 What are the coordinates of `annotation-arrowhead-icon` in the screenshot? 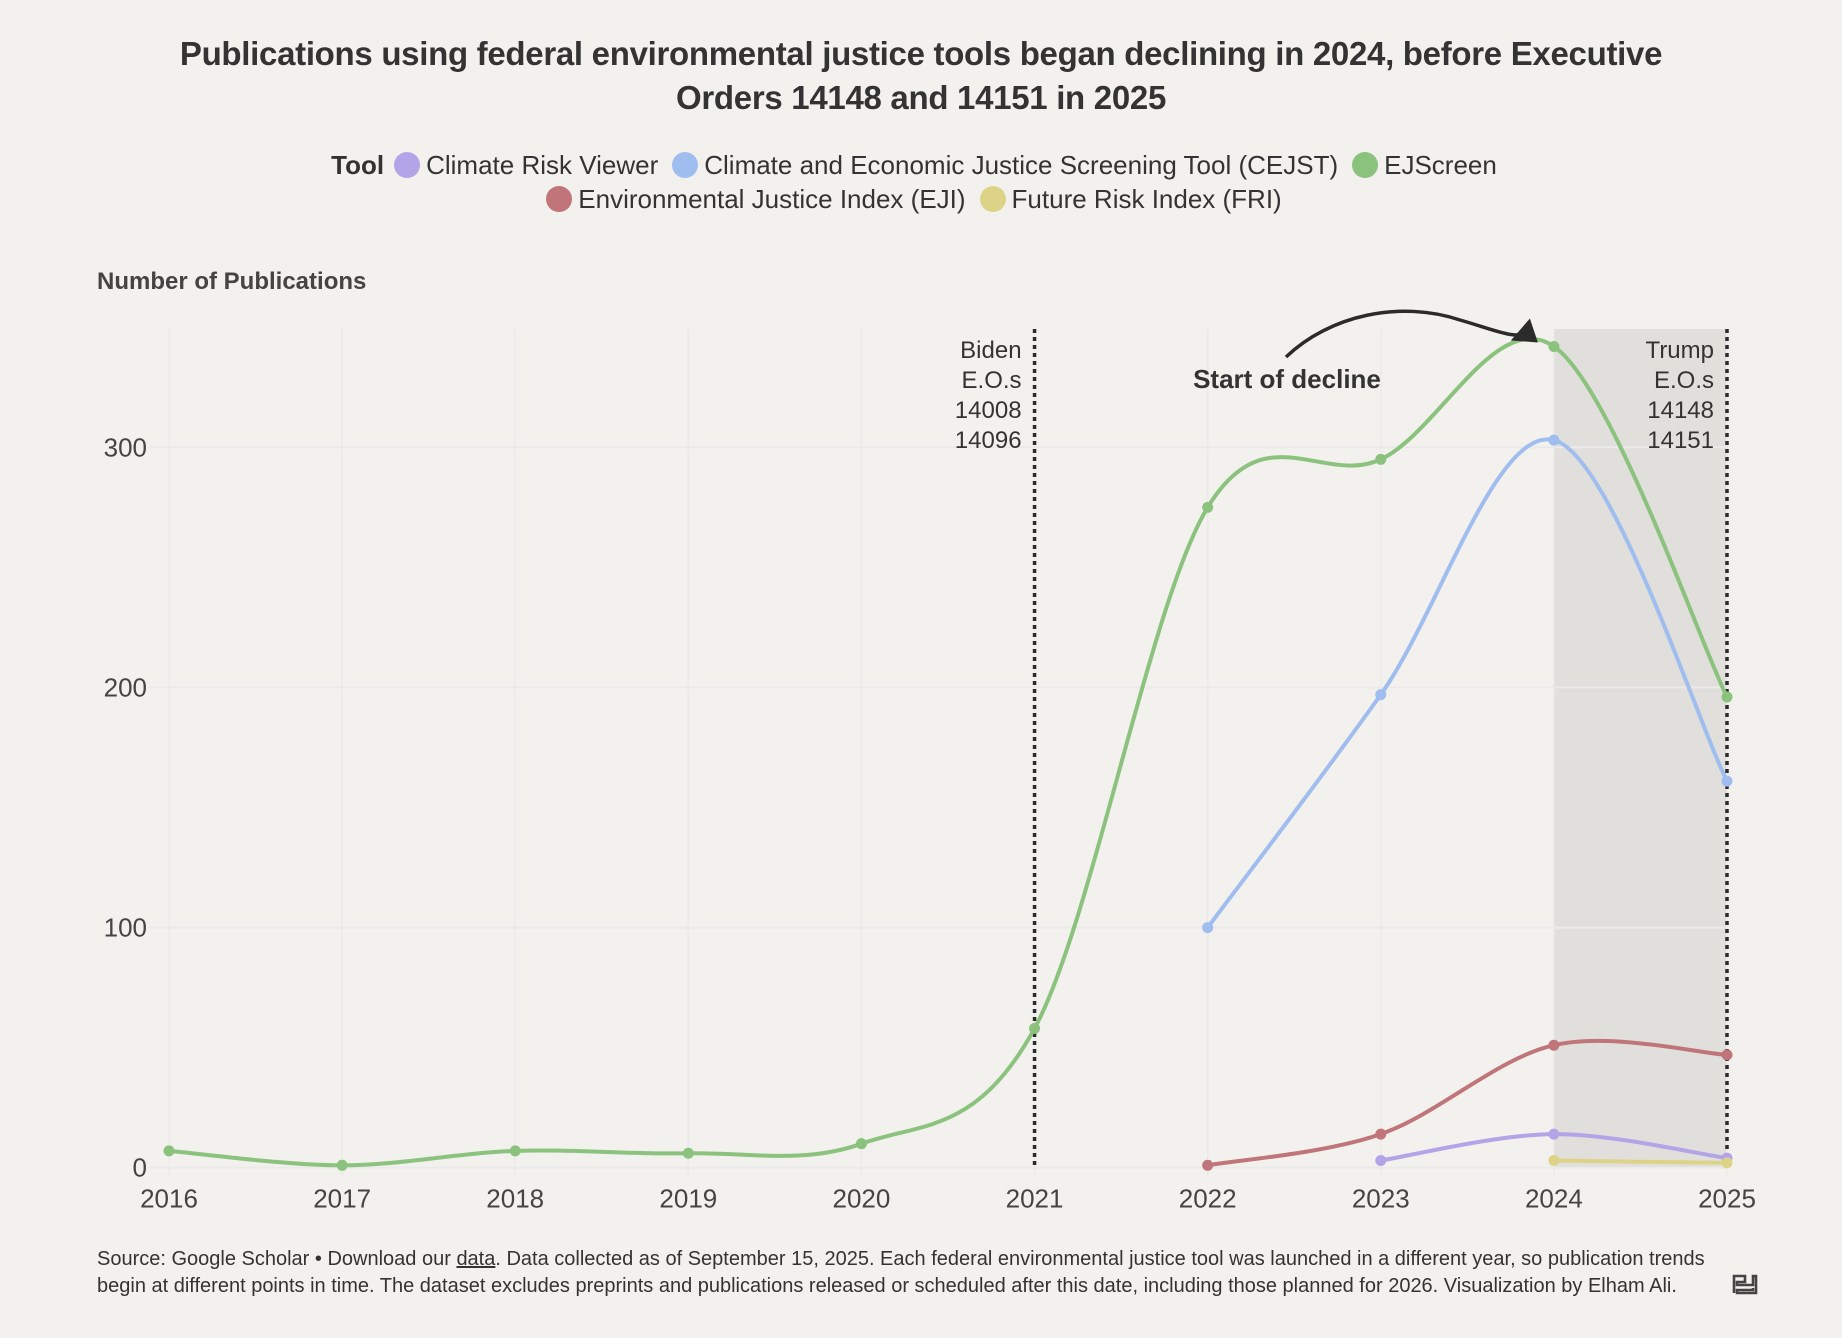 It's located at (1524, 330).